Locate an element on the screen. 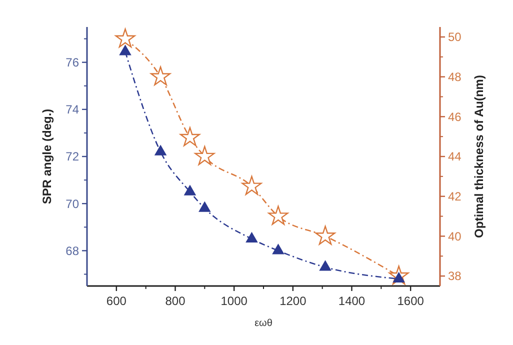 The height and width of the screenshot is (345, 513). y2-tick-label: 46 is located at coordinates (455, 117).